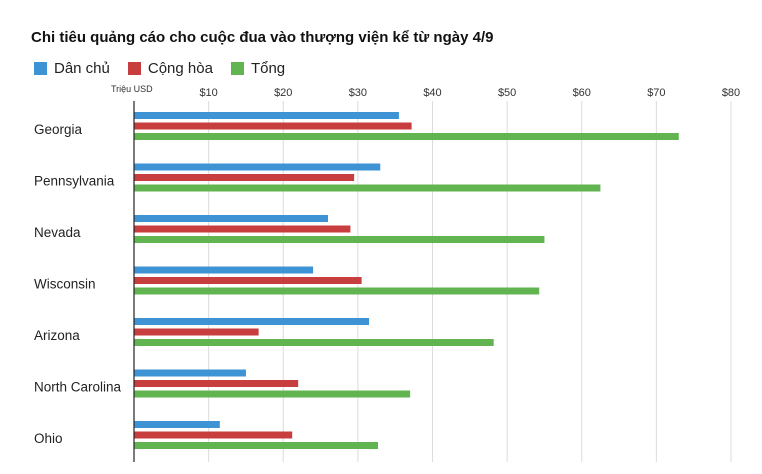  I want to click on legend-label-republican: Cộng hòa, so click(180, 68).